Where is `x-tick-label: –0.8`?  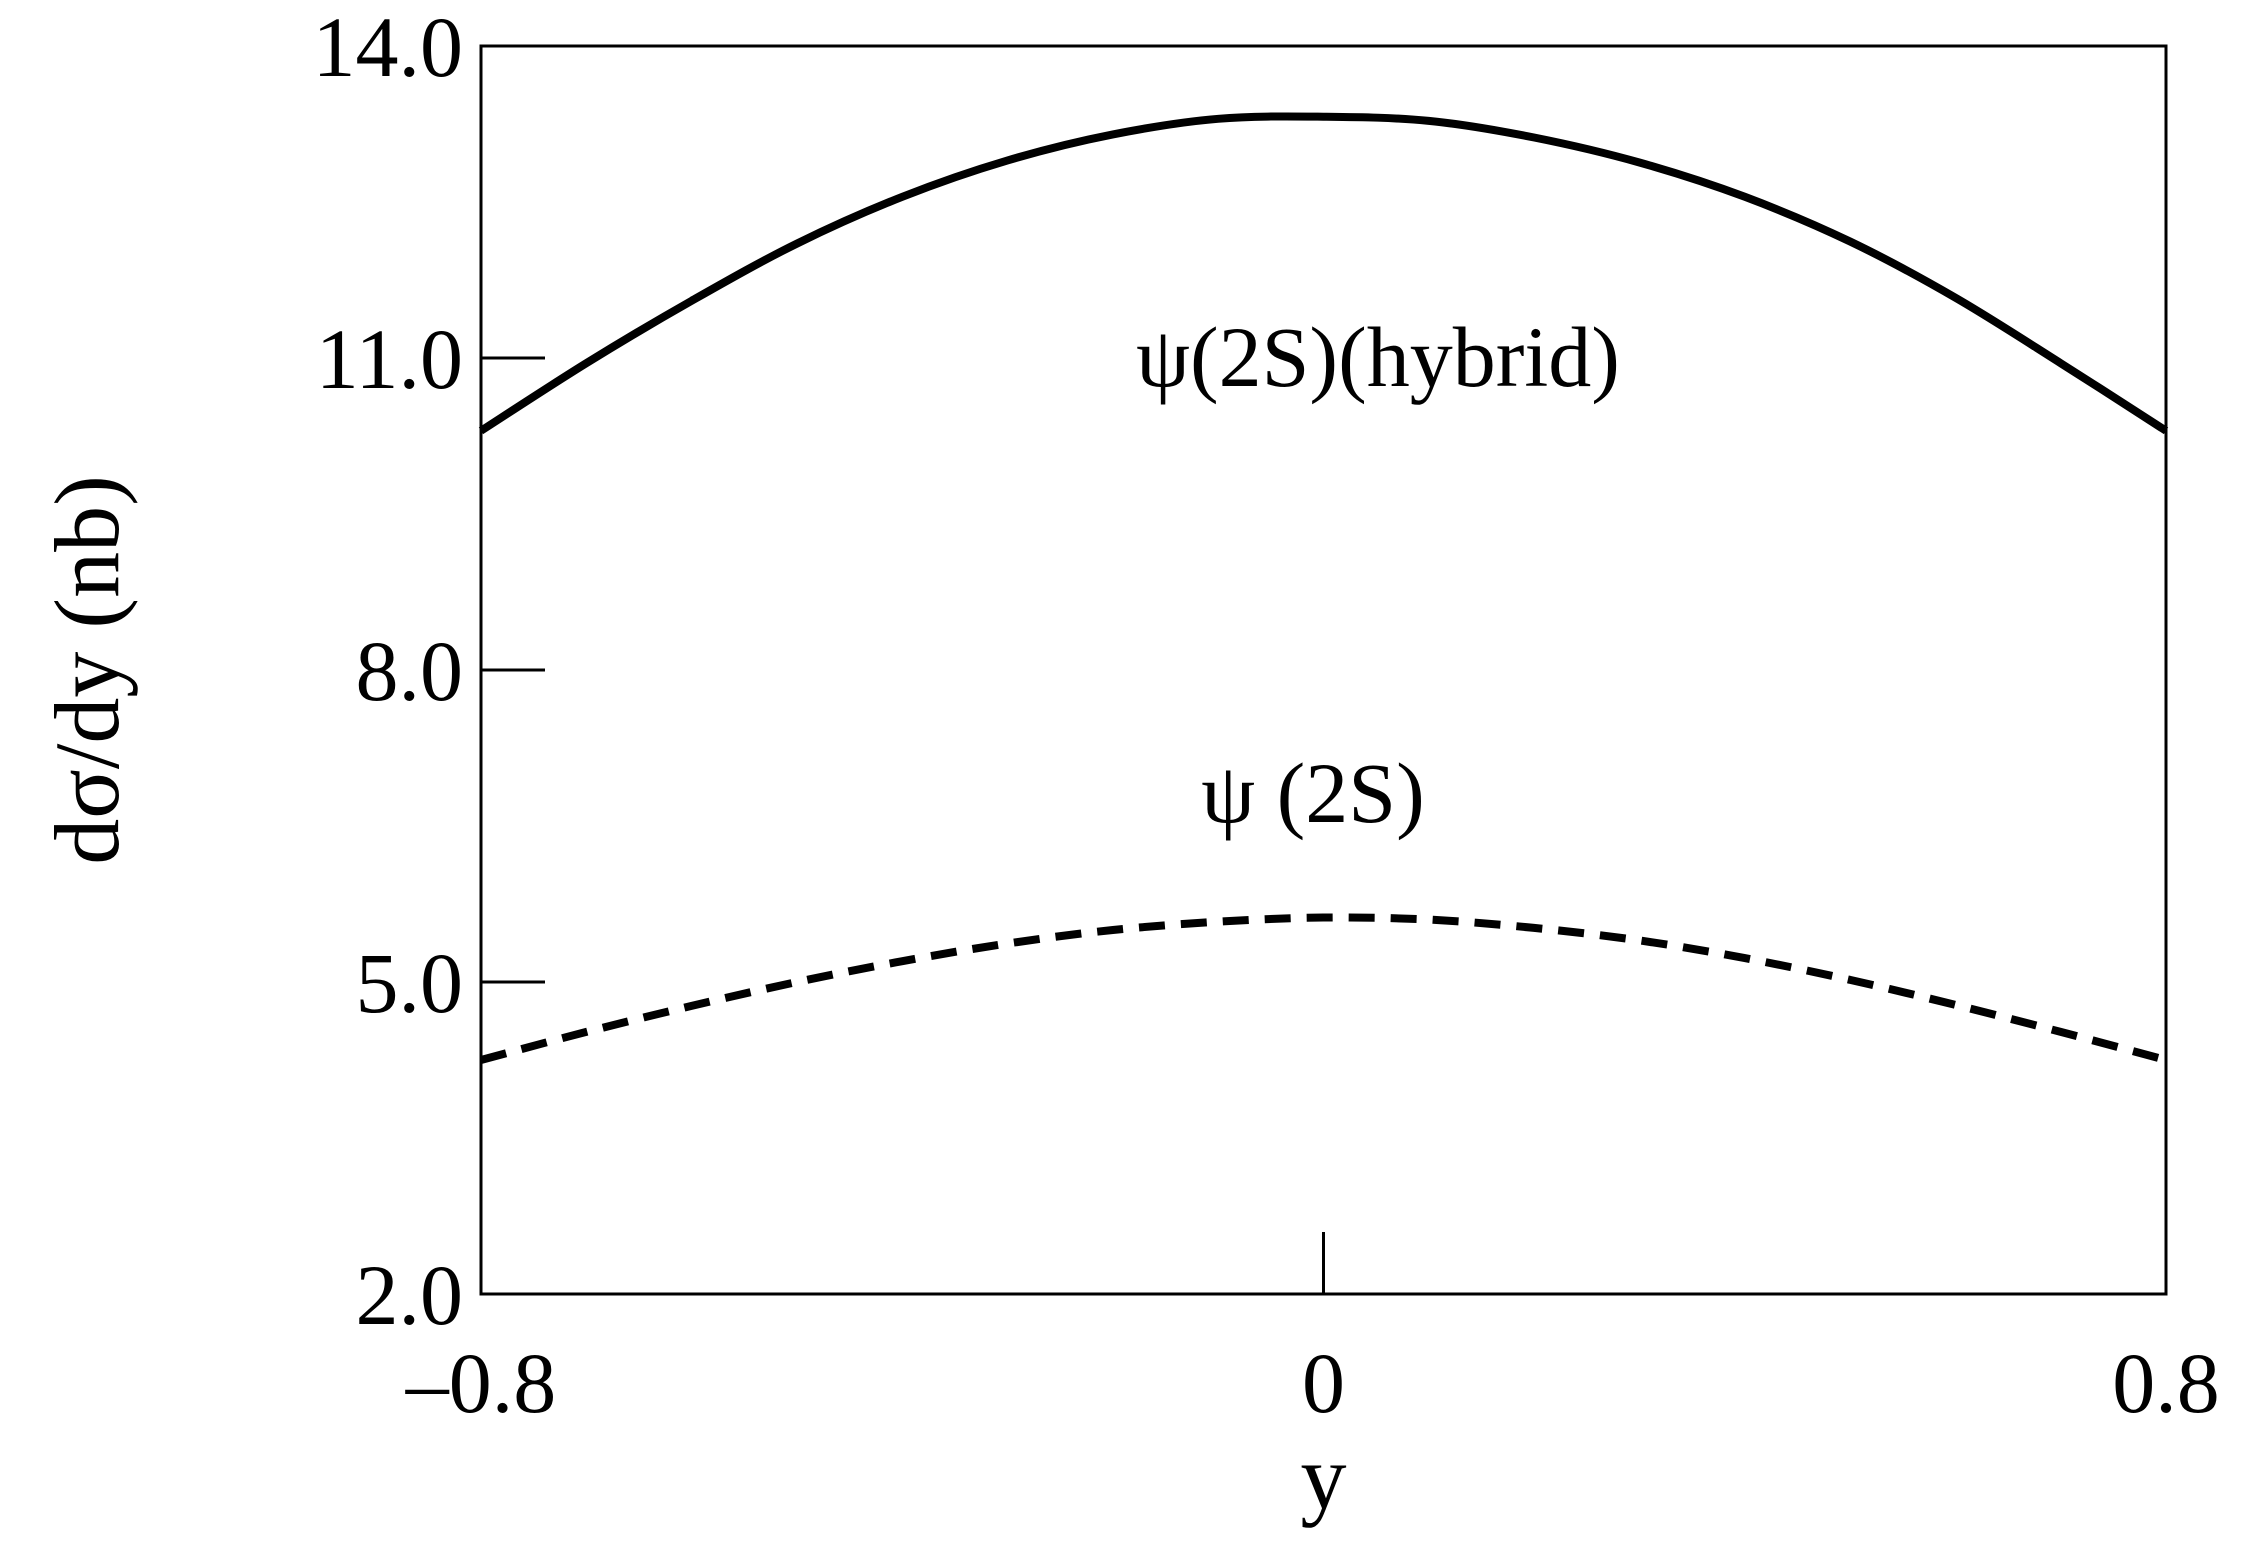
x-tick-label: –0.8 is located at coordinates (481, 1383).